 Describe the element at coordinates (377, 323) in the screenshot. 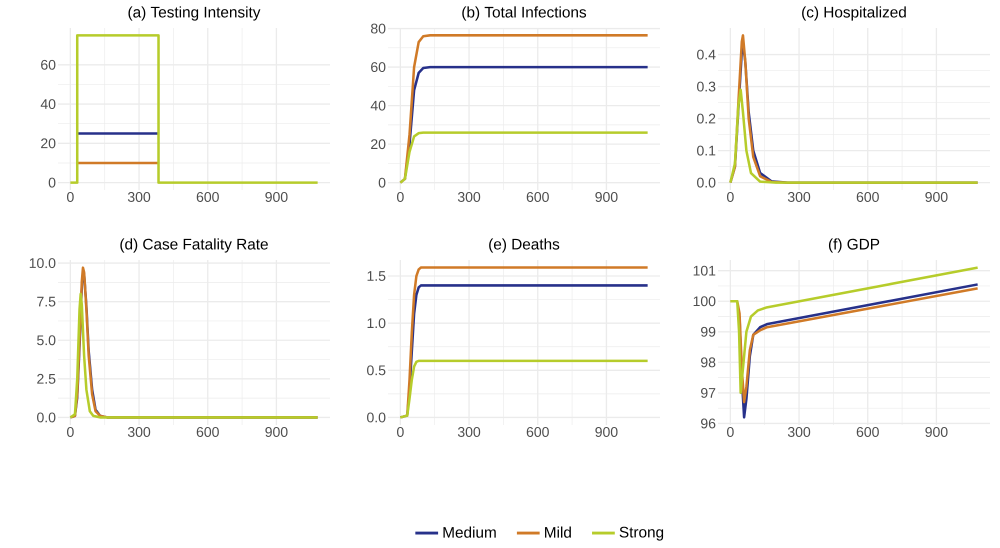

I see `y-tick-label: 1.0` at that location.